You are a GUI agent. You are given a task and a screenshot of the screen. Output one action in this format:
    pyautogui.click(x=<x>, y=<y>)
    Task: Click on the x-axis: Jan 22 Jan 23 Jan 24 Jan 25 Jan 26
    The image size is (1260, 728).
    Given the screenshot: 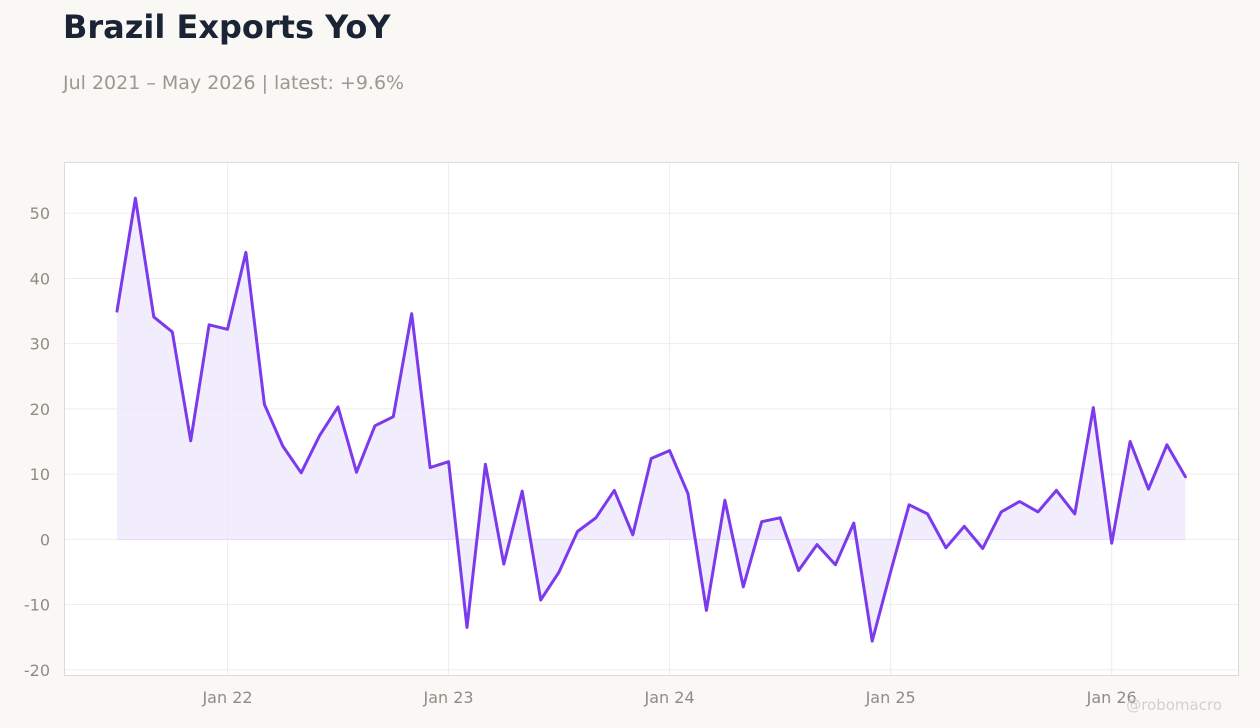 What is the action you would take?
    pyautogui.click(x=668, y=697)
    